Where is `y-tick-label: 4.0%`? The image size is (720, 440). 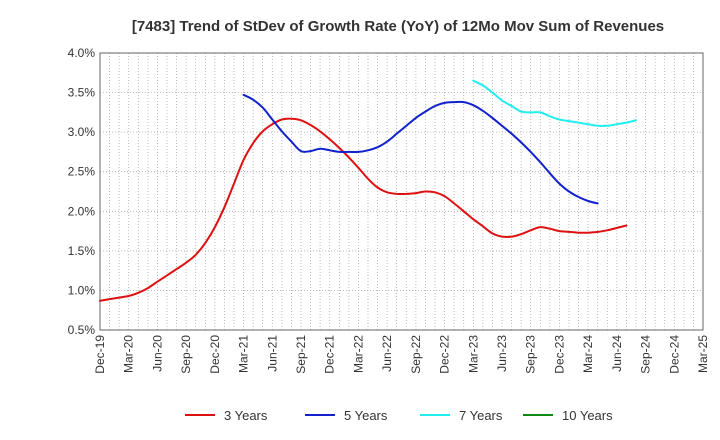 y-tick-label: 4.0% is located at coordinates (82, 53).